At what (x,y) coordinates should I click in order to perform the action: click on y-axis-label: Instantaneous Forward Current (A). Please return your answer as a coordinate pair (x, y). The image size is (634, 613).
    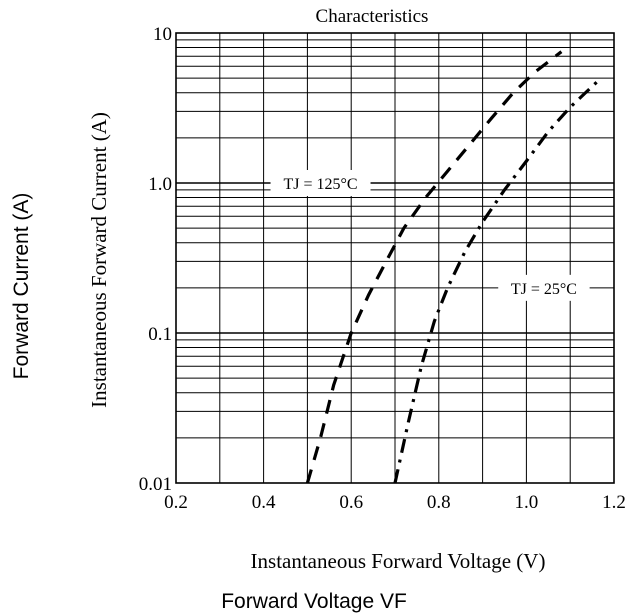
    Looking at the image, I should click on (99, 260).